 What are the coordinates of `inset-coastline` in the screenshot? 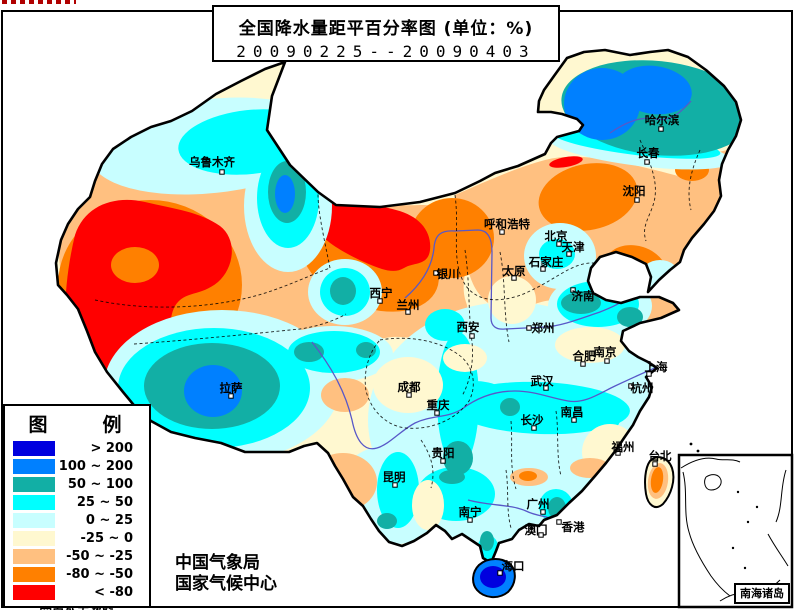 It's located at (710, 463).